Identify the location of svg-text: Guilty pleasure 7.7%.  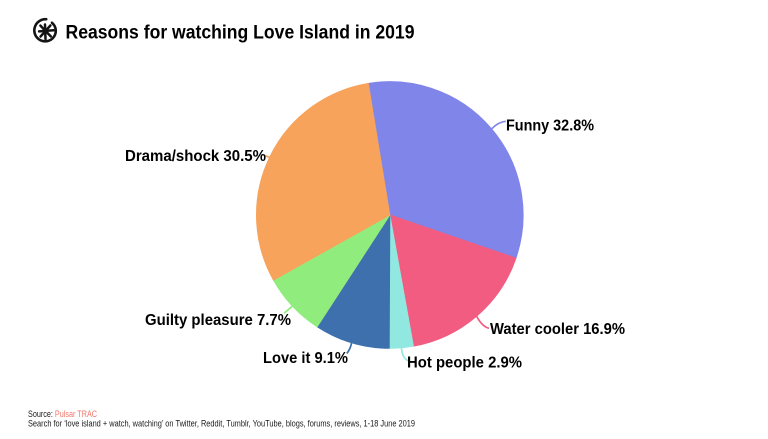
(218, 320).